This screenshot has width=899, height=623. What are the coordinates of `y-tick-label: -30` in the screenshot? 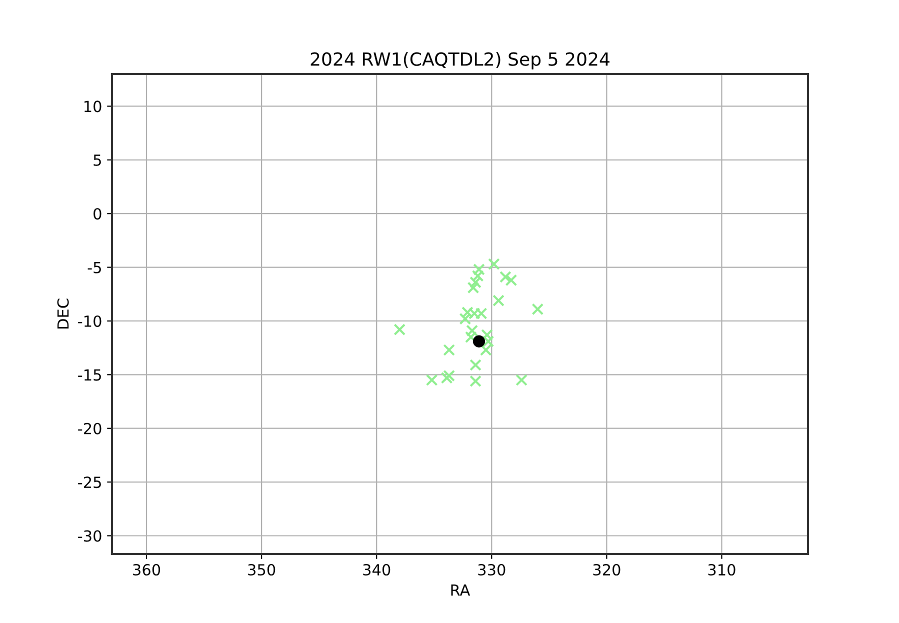 It's located at (90, 536).